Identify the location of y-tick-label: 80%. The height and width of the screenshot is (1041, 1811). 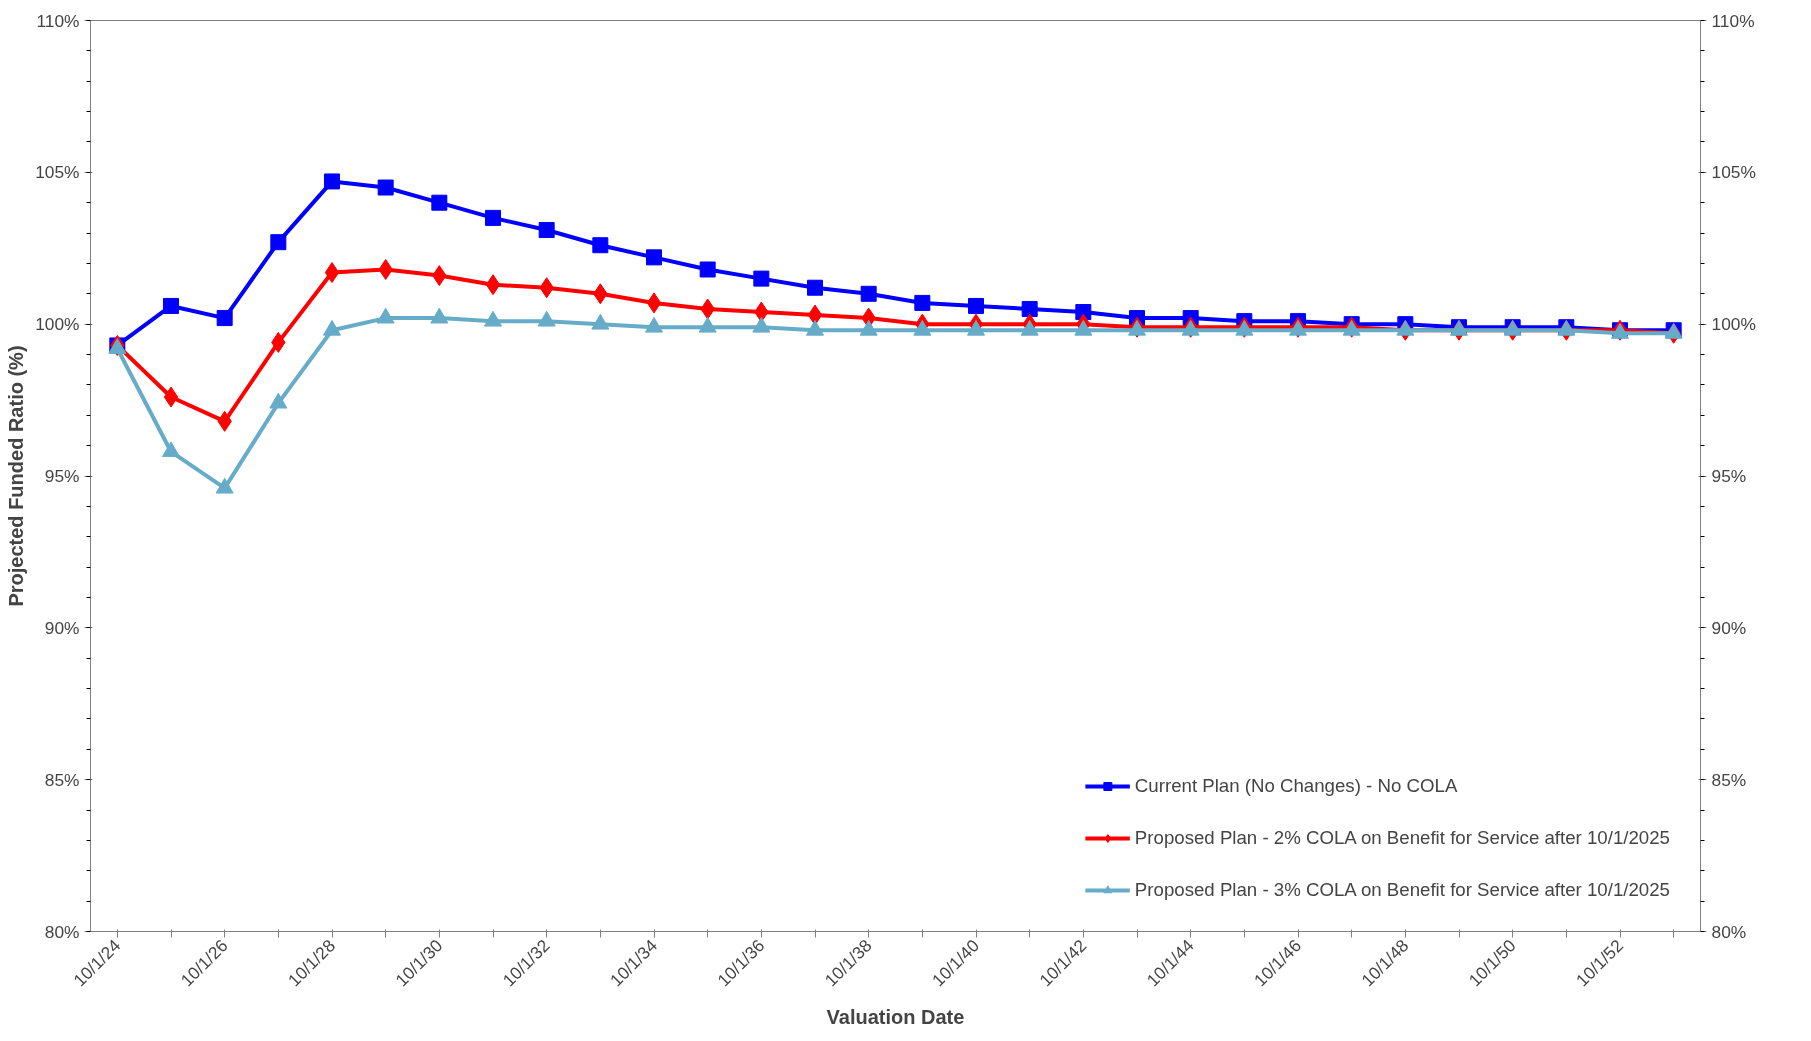
(62, 931).